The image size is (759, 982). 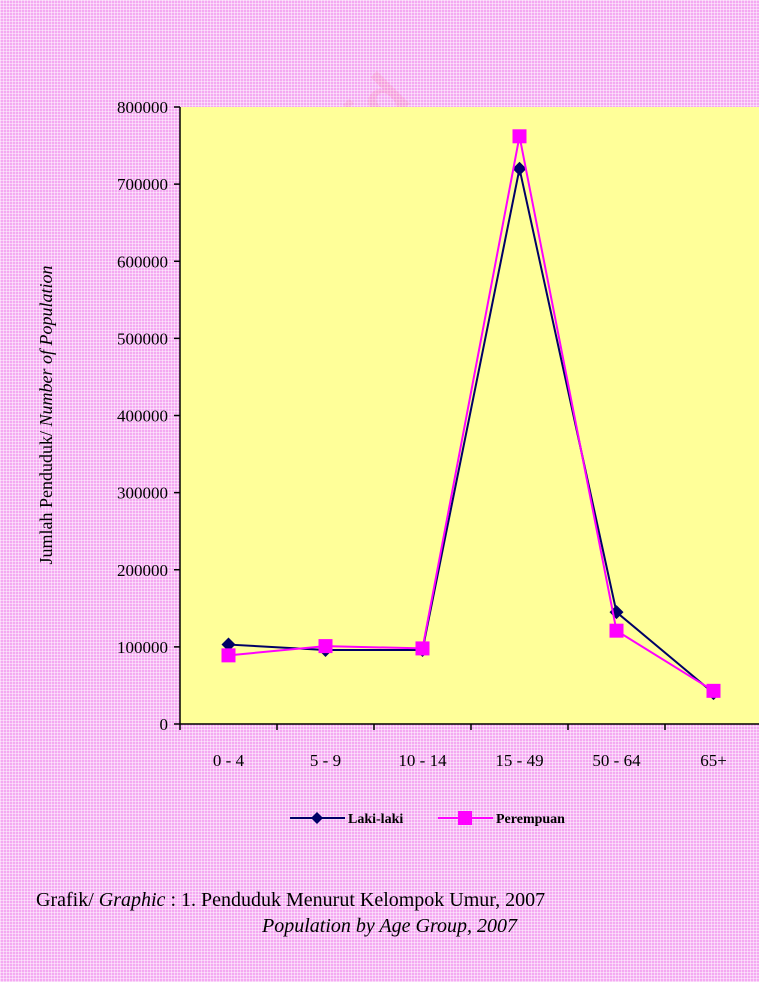 I want to click on y-tick-label: 300000, so click(x=142, y=493).